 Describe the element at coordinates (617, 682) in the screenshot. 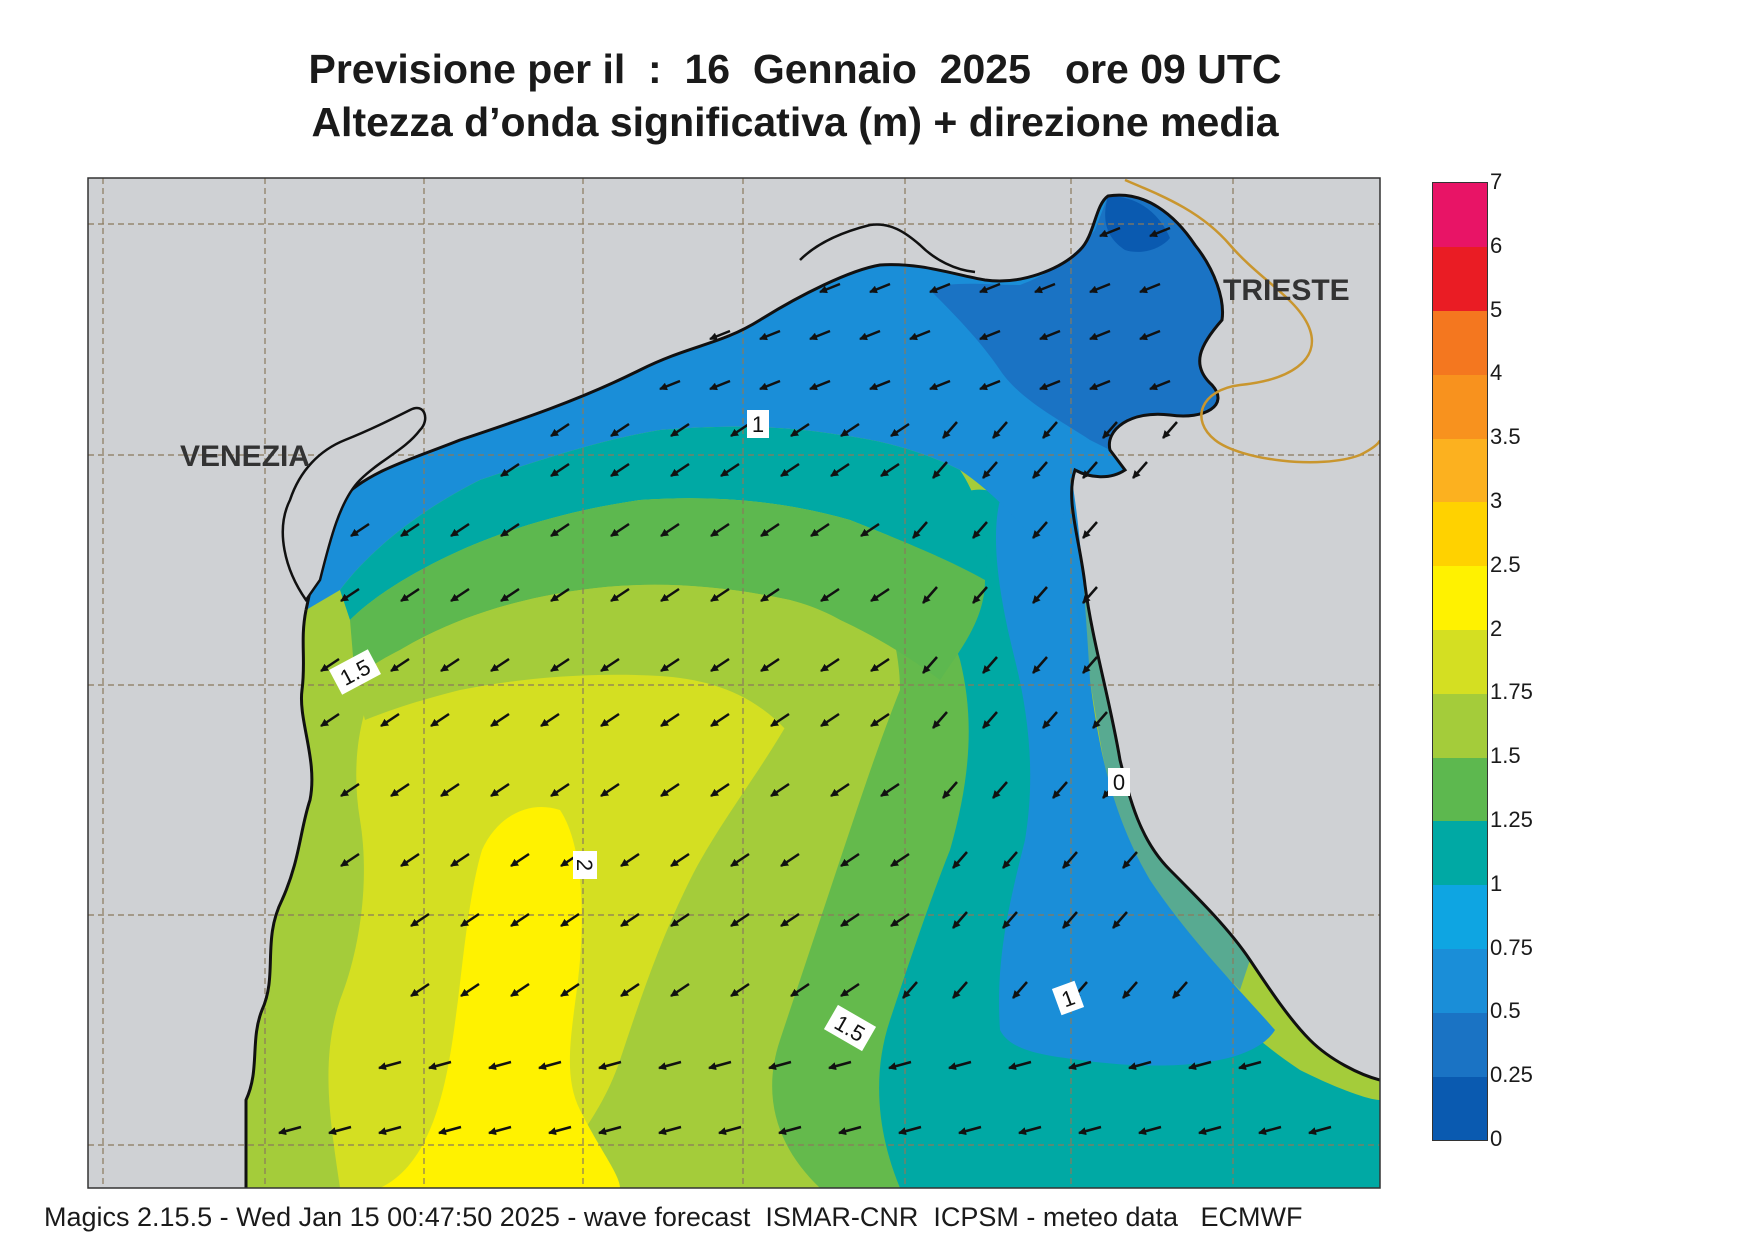

I see `band-yg-north` at that location.